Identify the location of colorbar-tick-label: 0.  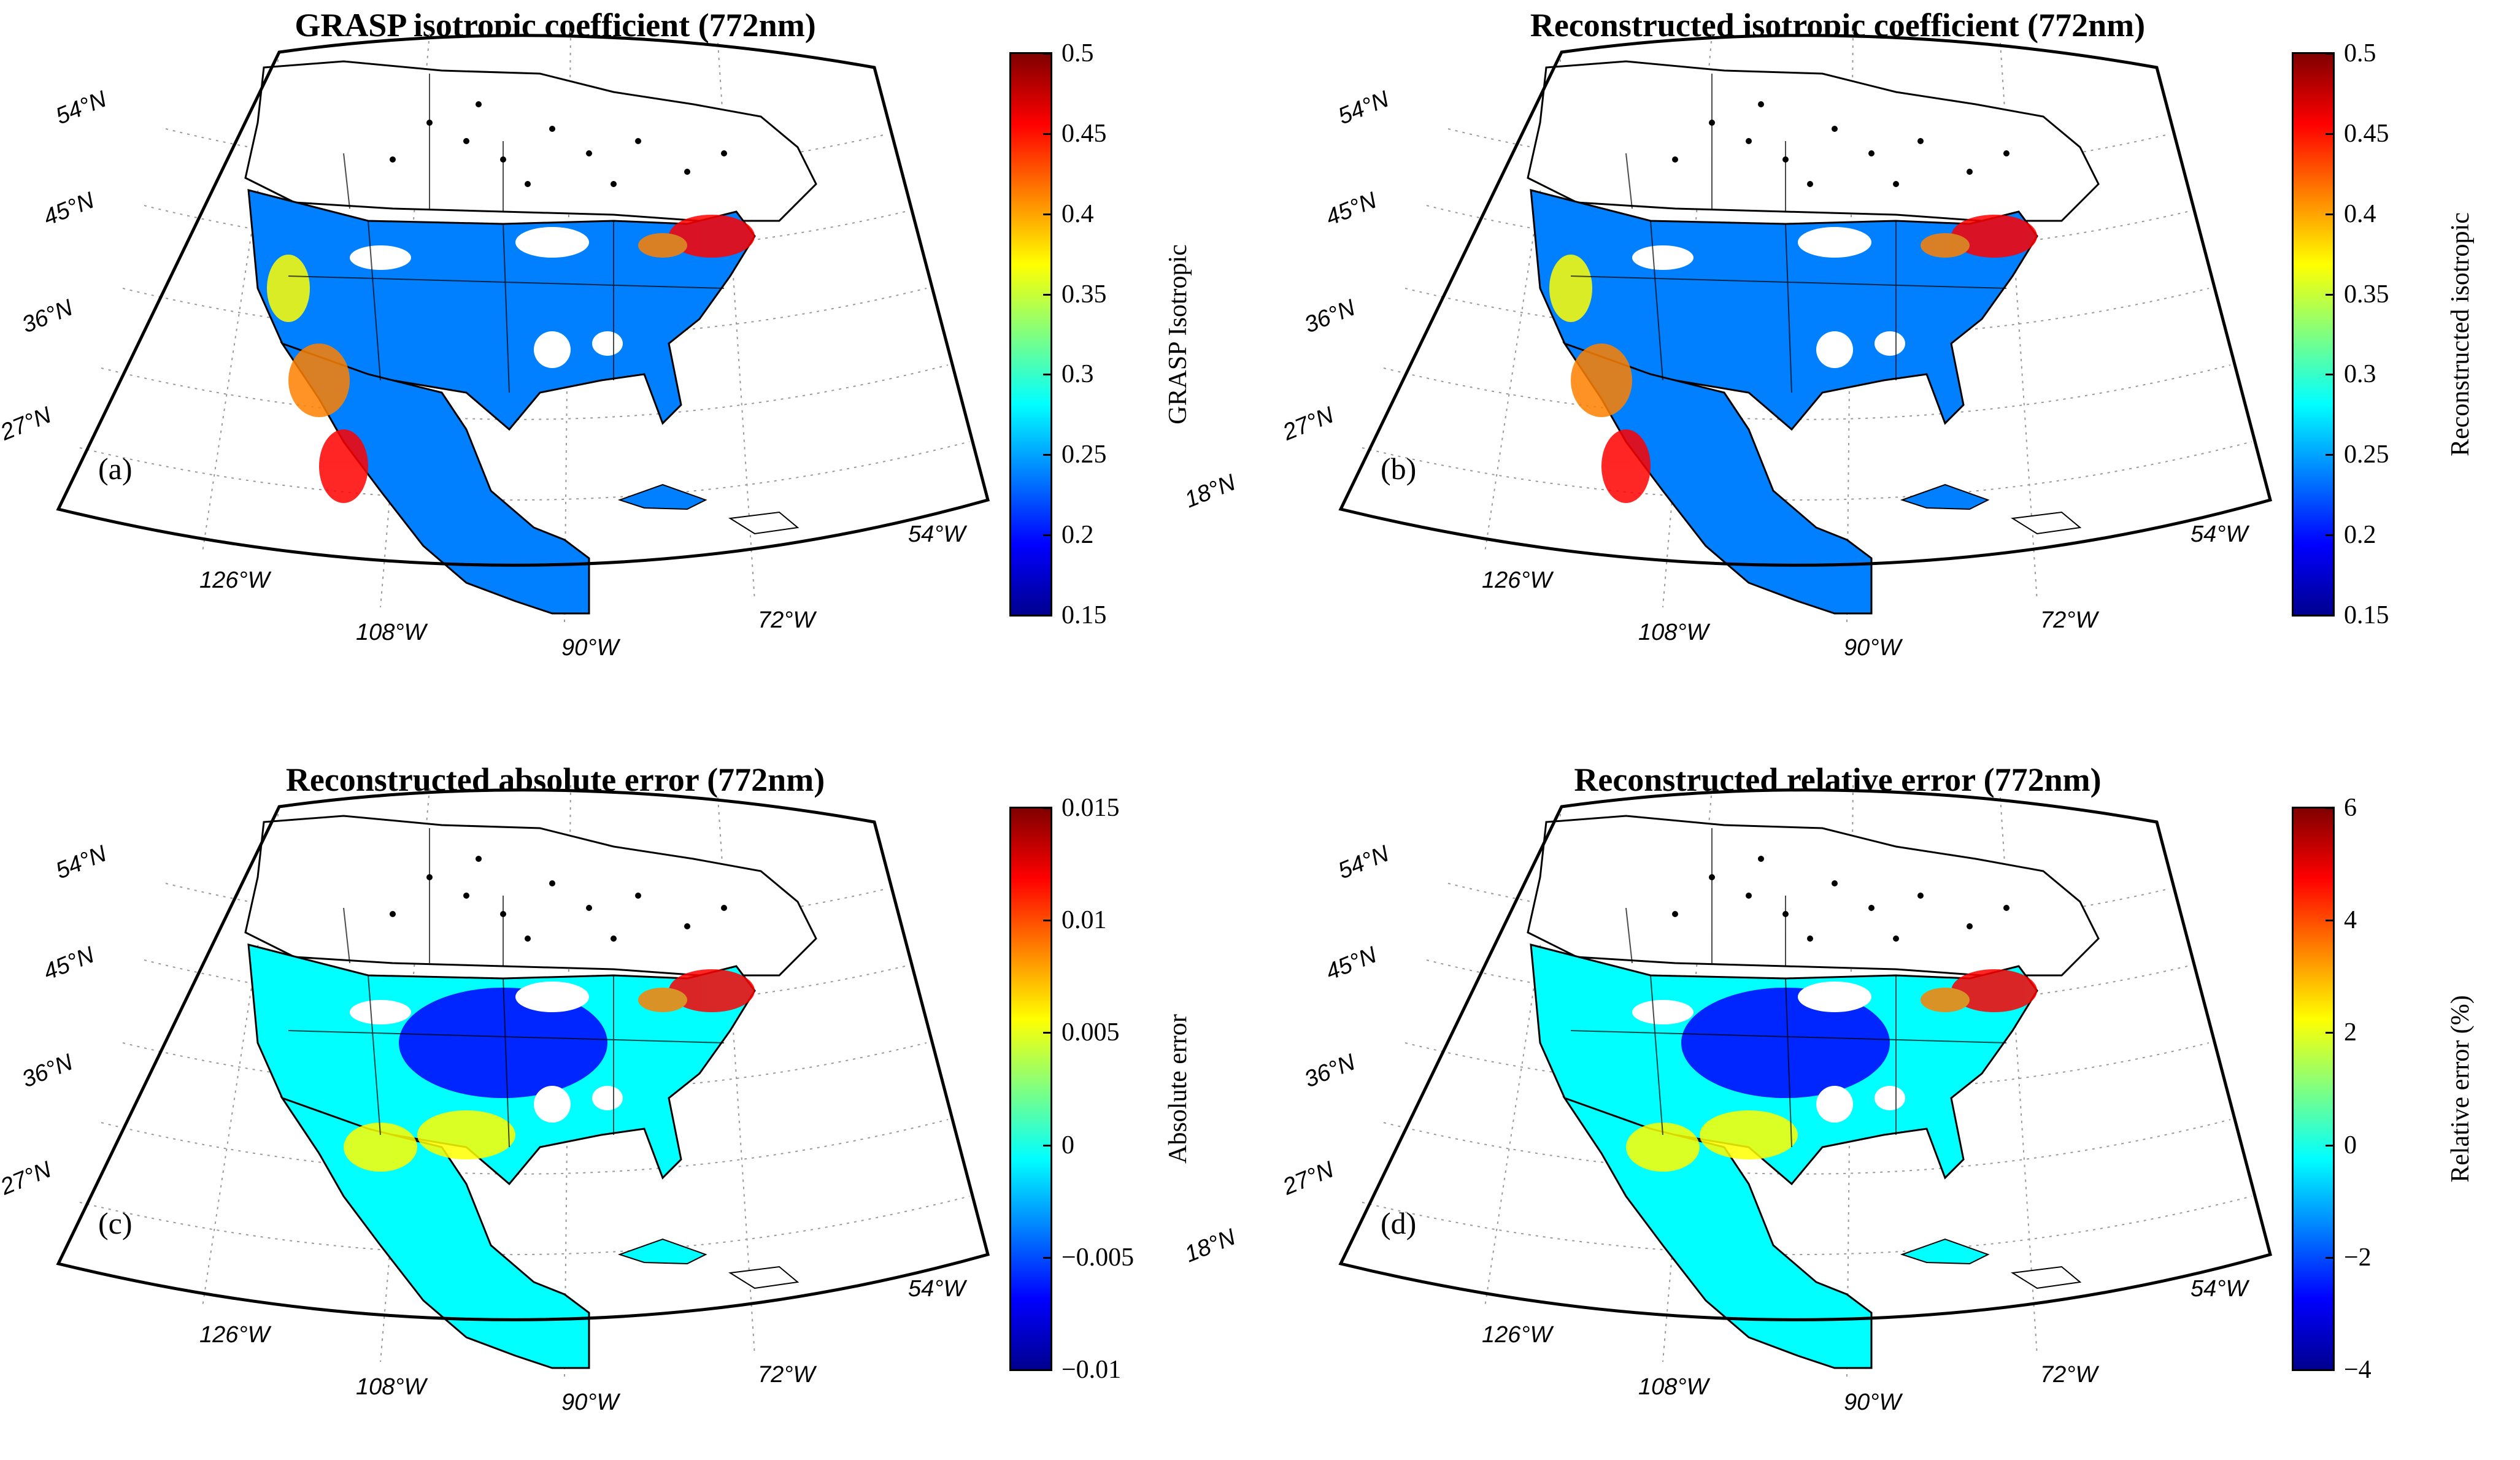
(1068, 1145).